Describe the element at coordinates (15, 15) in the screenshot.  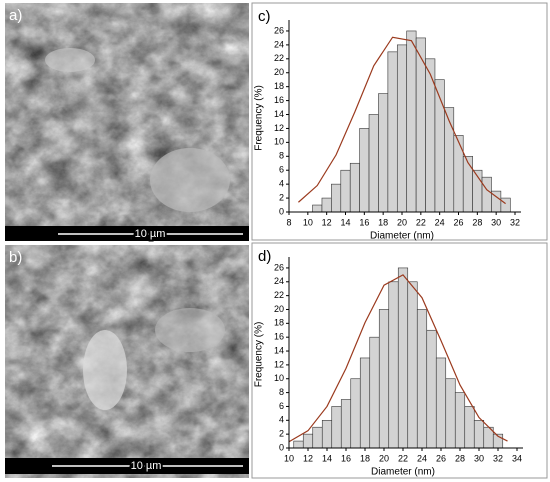
I see `panel-label: a)` at that location.